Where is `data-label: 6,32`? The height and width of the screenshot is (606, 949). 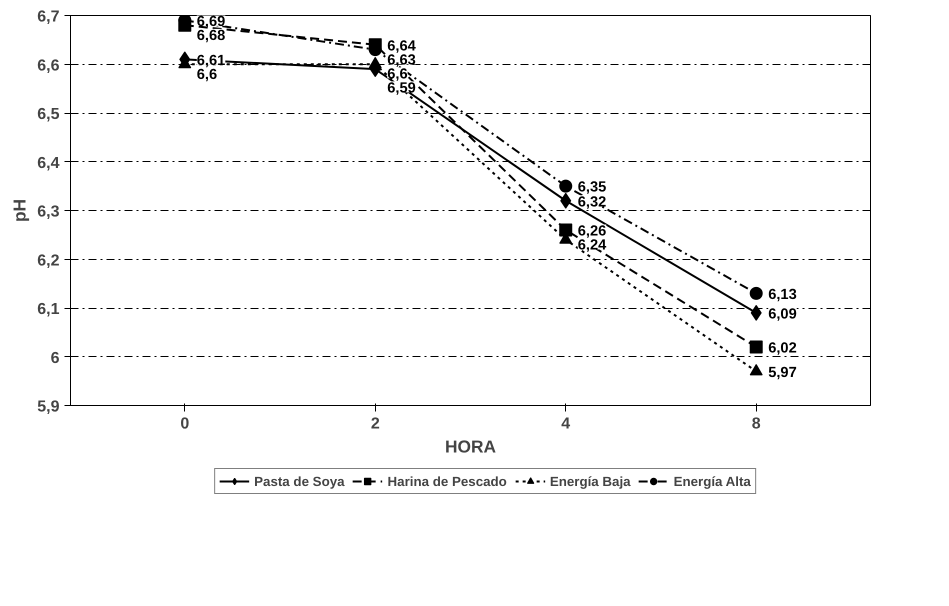
data-label: 6,32 is located at coordinates (592, 202).